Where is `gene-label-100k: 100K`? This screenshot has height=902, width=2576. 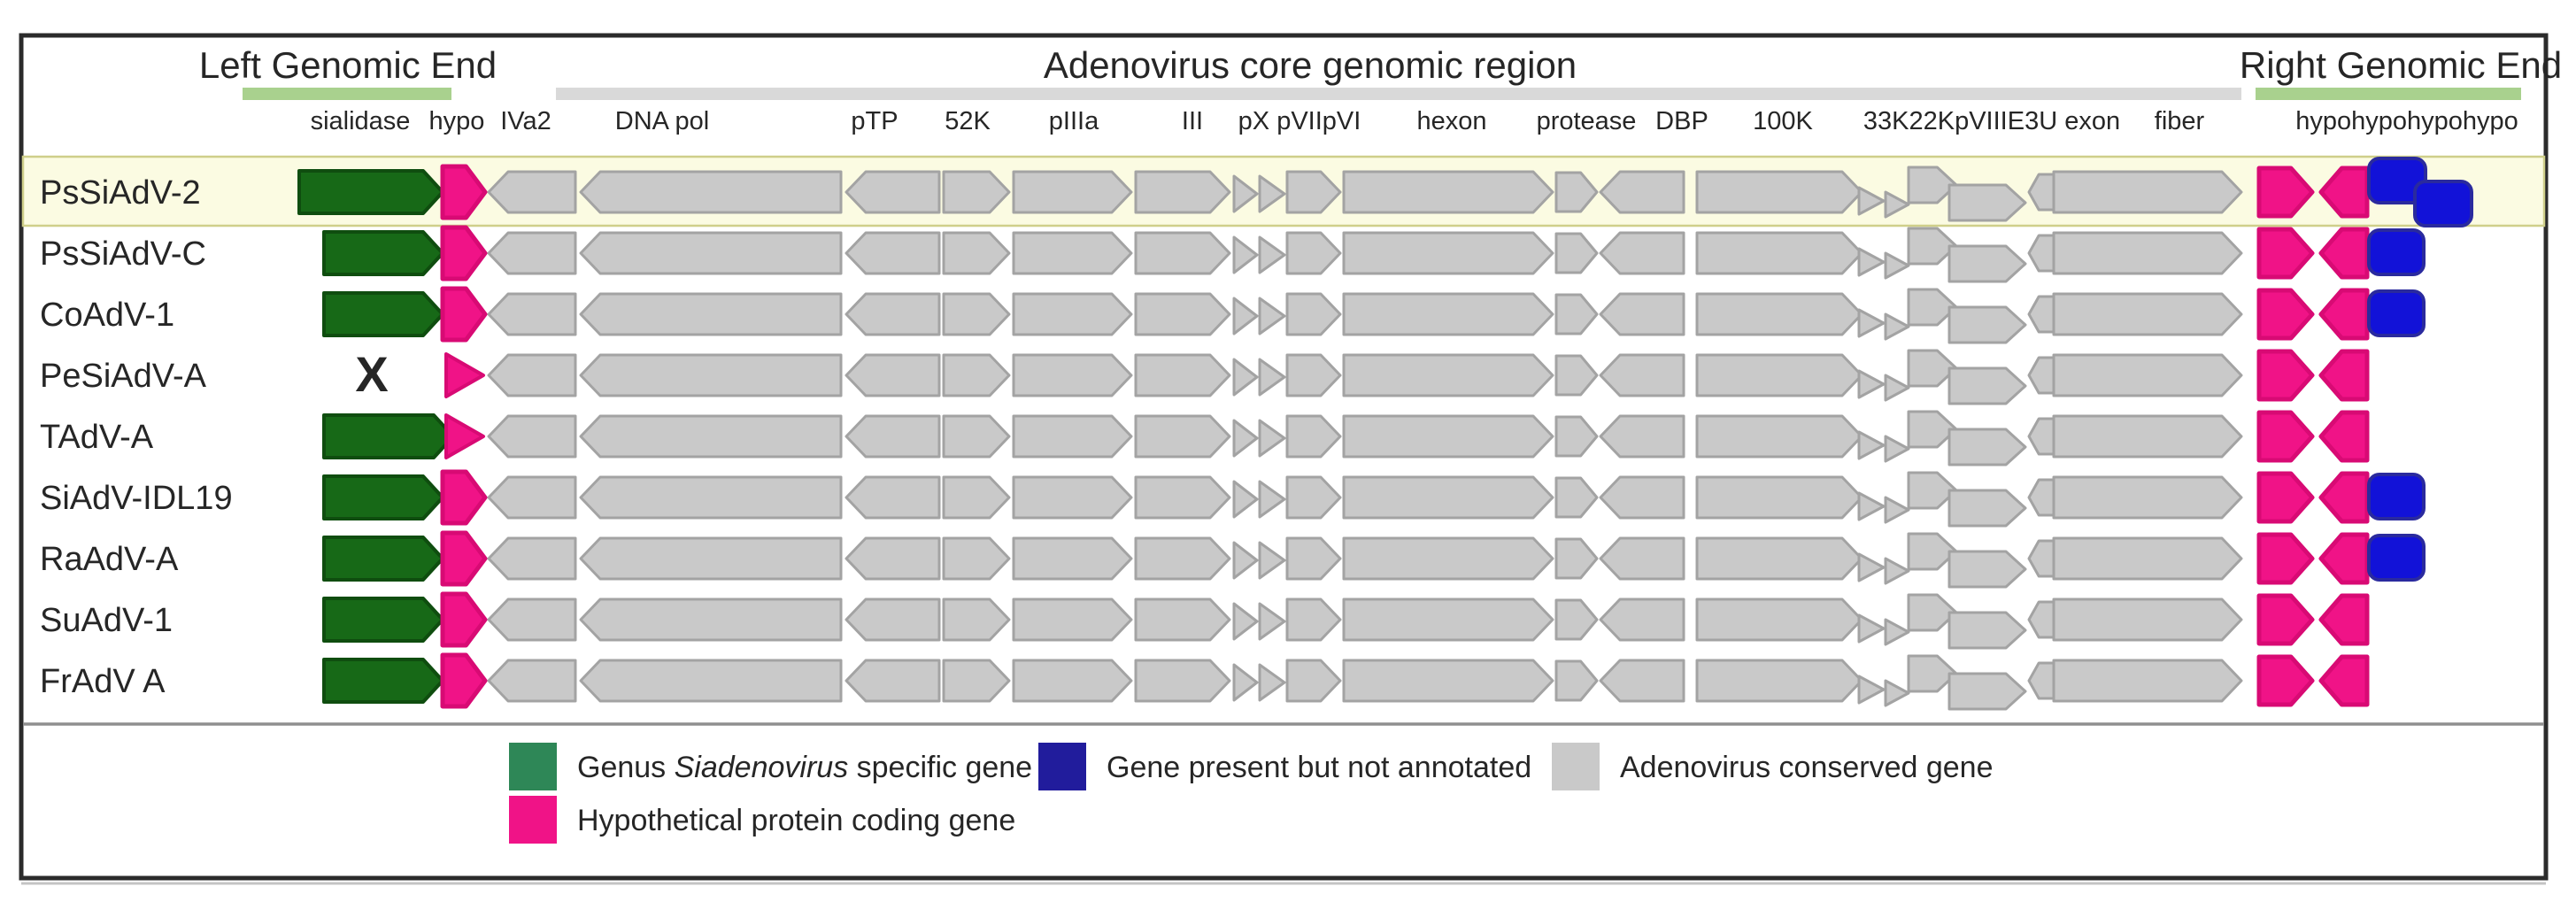
gene-label-100k: 100K is located at coordinates (1783, 121).